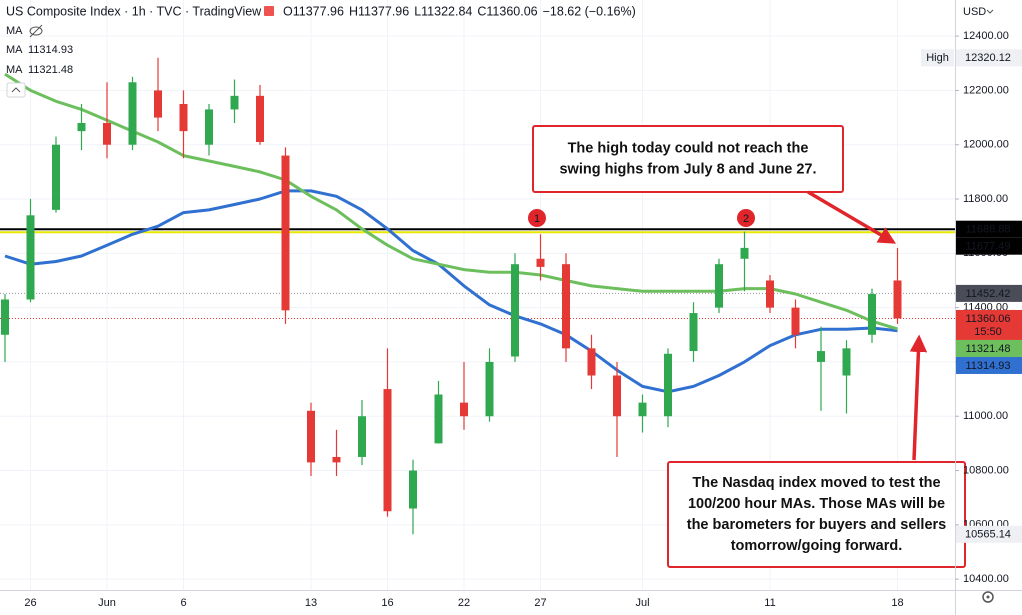  What do you see at coordinates (987, 319) in the screenshot?
I see `price-badge-label: 11360.06` at bounding box center [987, 319].